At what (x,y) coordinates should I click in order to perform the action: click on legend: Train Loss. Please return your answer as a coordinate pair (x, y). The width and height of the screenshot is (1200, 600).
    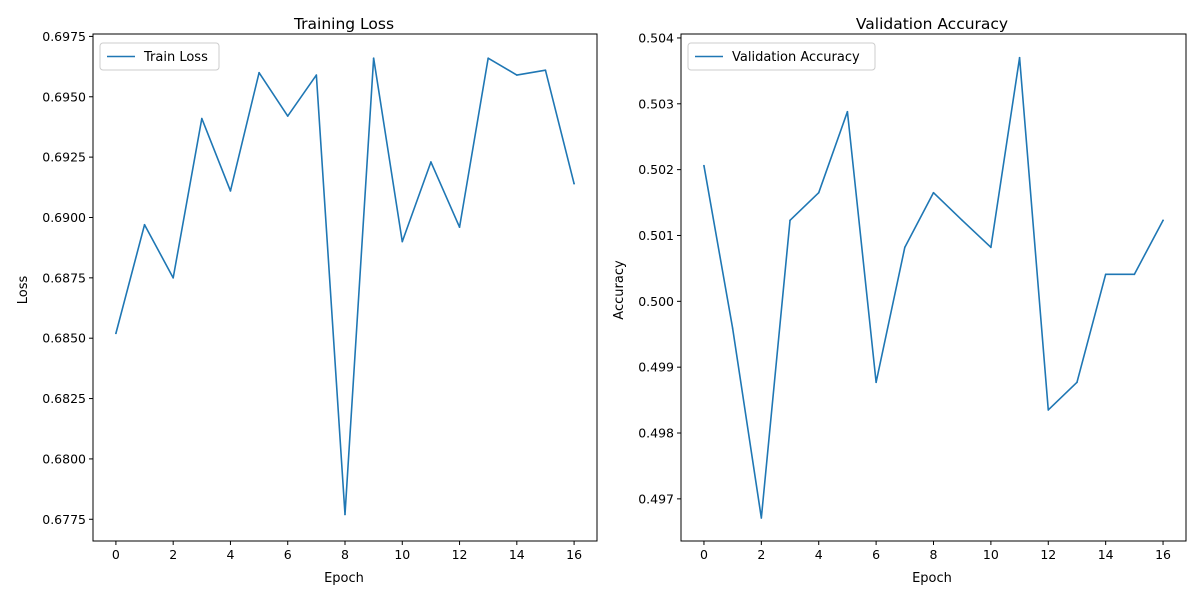
    Looking at the image, I should click on (159, 56).